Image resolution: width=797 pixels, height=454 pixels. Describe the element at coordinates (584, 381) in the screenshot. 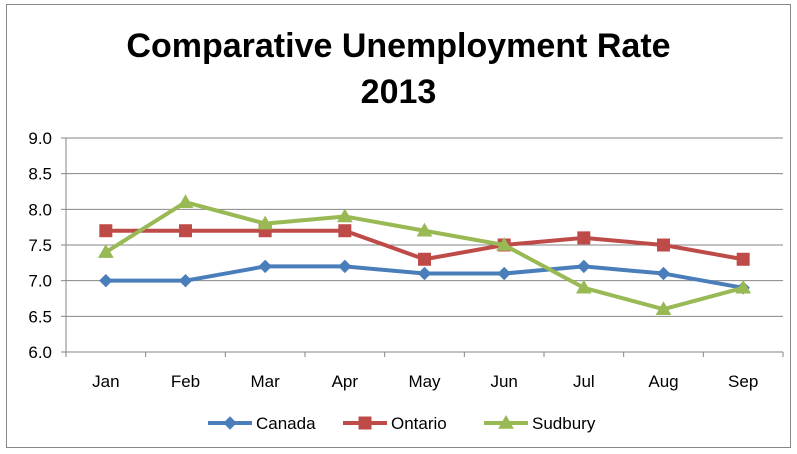

I see `x-tick-label: Jul` at that location.